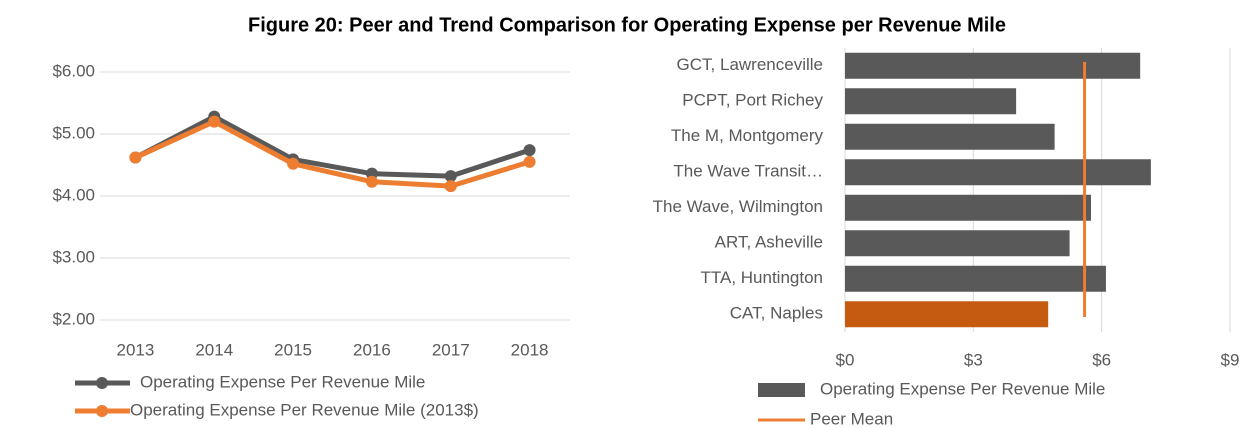  Describe the element at coordinates (73, 256) in the screenshot. I see `y-tick-label: $3.00` at that location.